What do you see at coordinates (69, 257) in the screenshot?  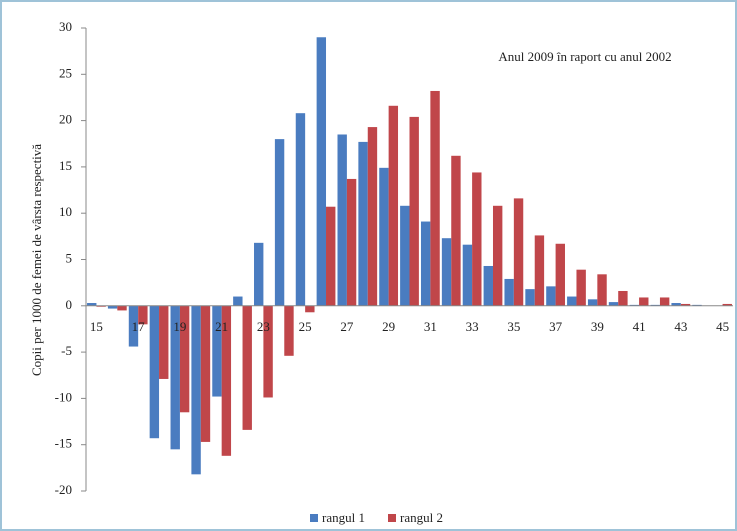 I see `y-tick-label: 5` at bounding box center [69, 257].